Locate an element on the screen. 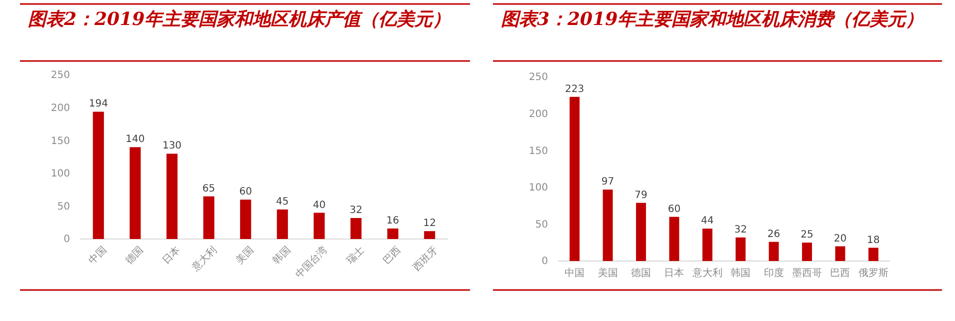  data-label: 130 is located at coordinates (172, 146).